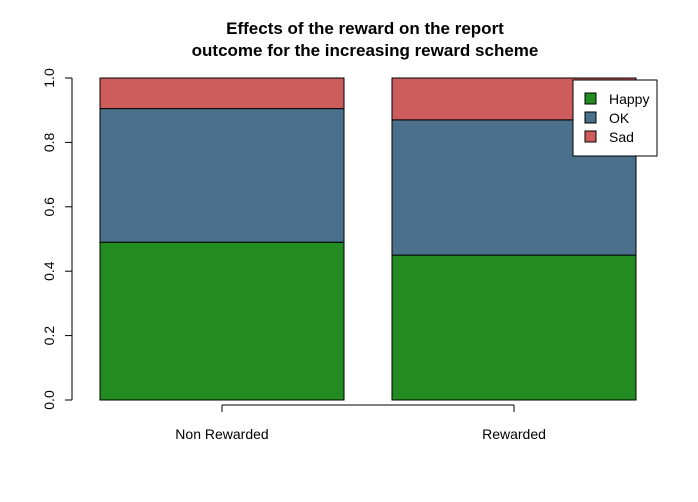 This screenshot has width=698, height=502. What do you see at coordinates (49, 271) in the screenshot?
I see `y-tick-label-2: 0.4` at bounding box center [49, 271].